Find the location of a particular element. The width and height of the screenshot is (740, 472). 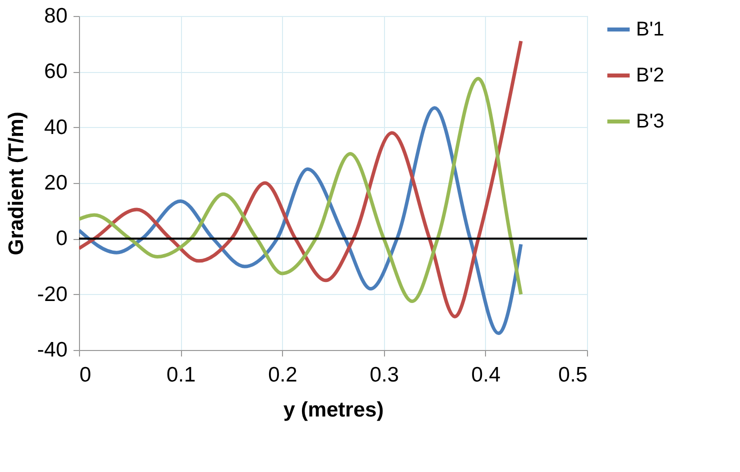

x-tick-label: 0 is located at coordinates (86, 375).